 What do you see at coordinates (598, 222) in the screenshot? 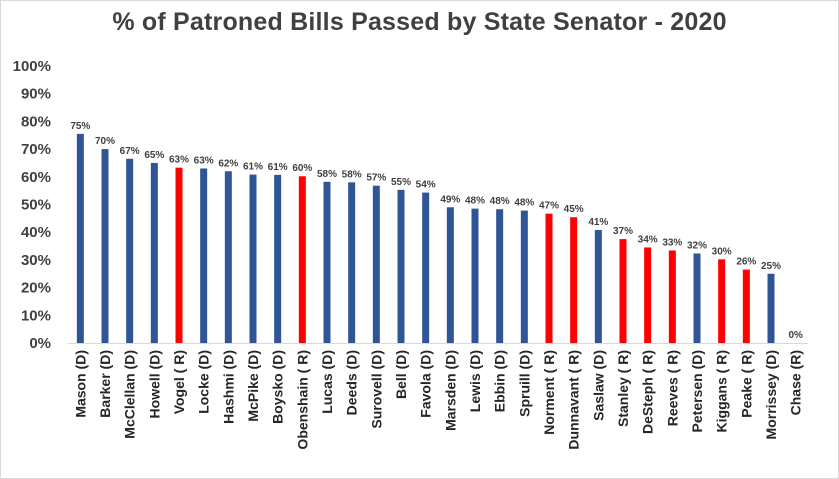
I see `data-label: 41%` at bounding box center [598, 222].